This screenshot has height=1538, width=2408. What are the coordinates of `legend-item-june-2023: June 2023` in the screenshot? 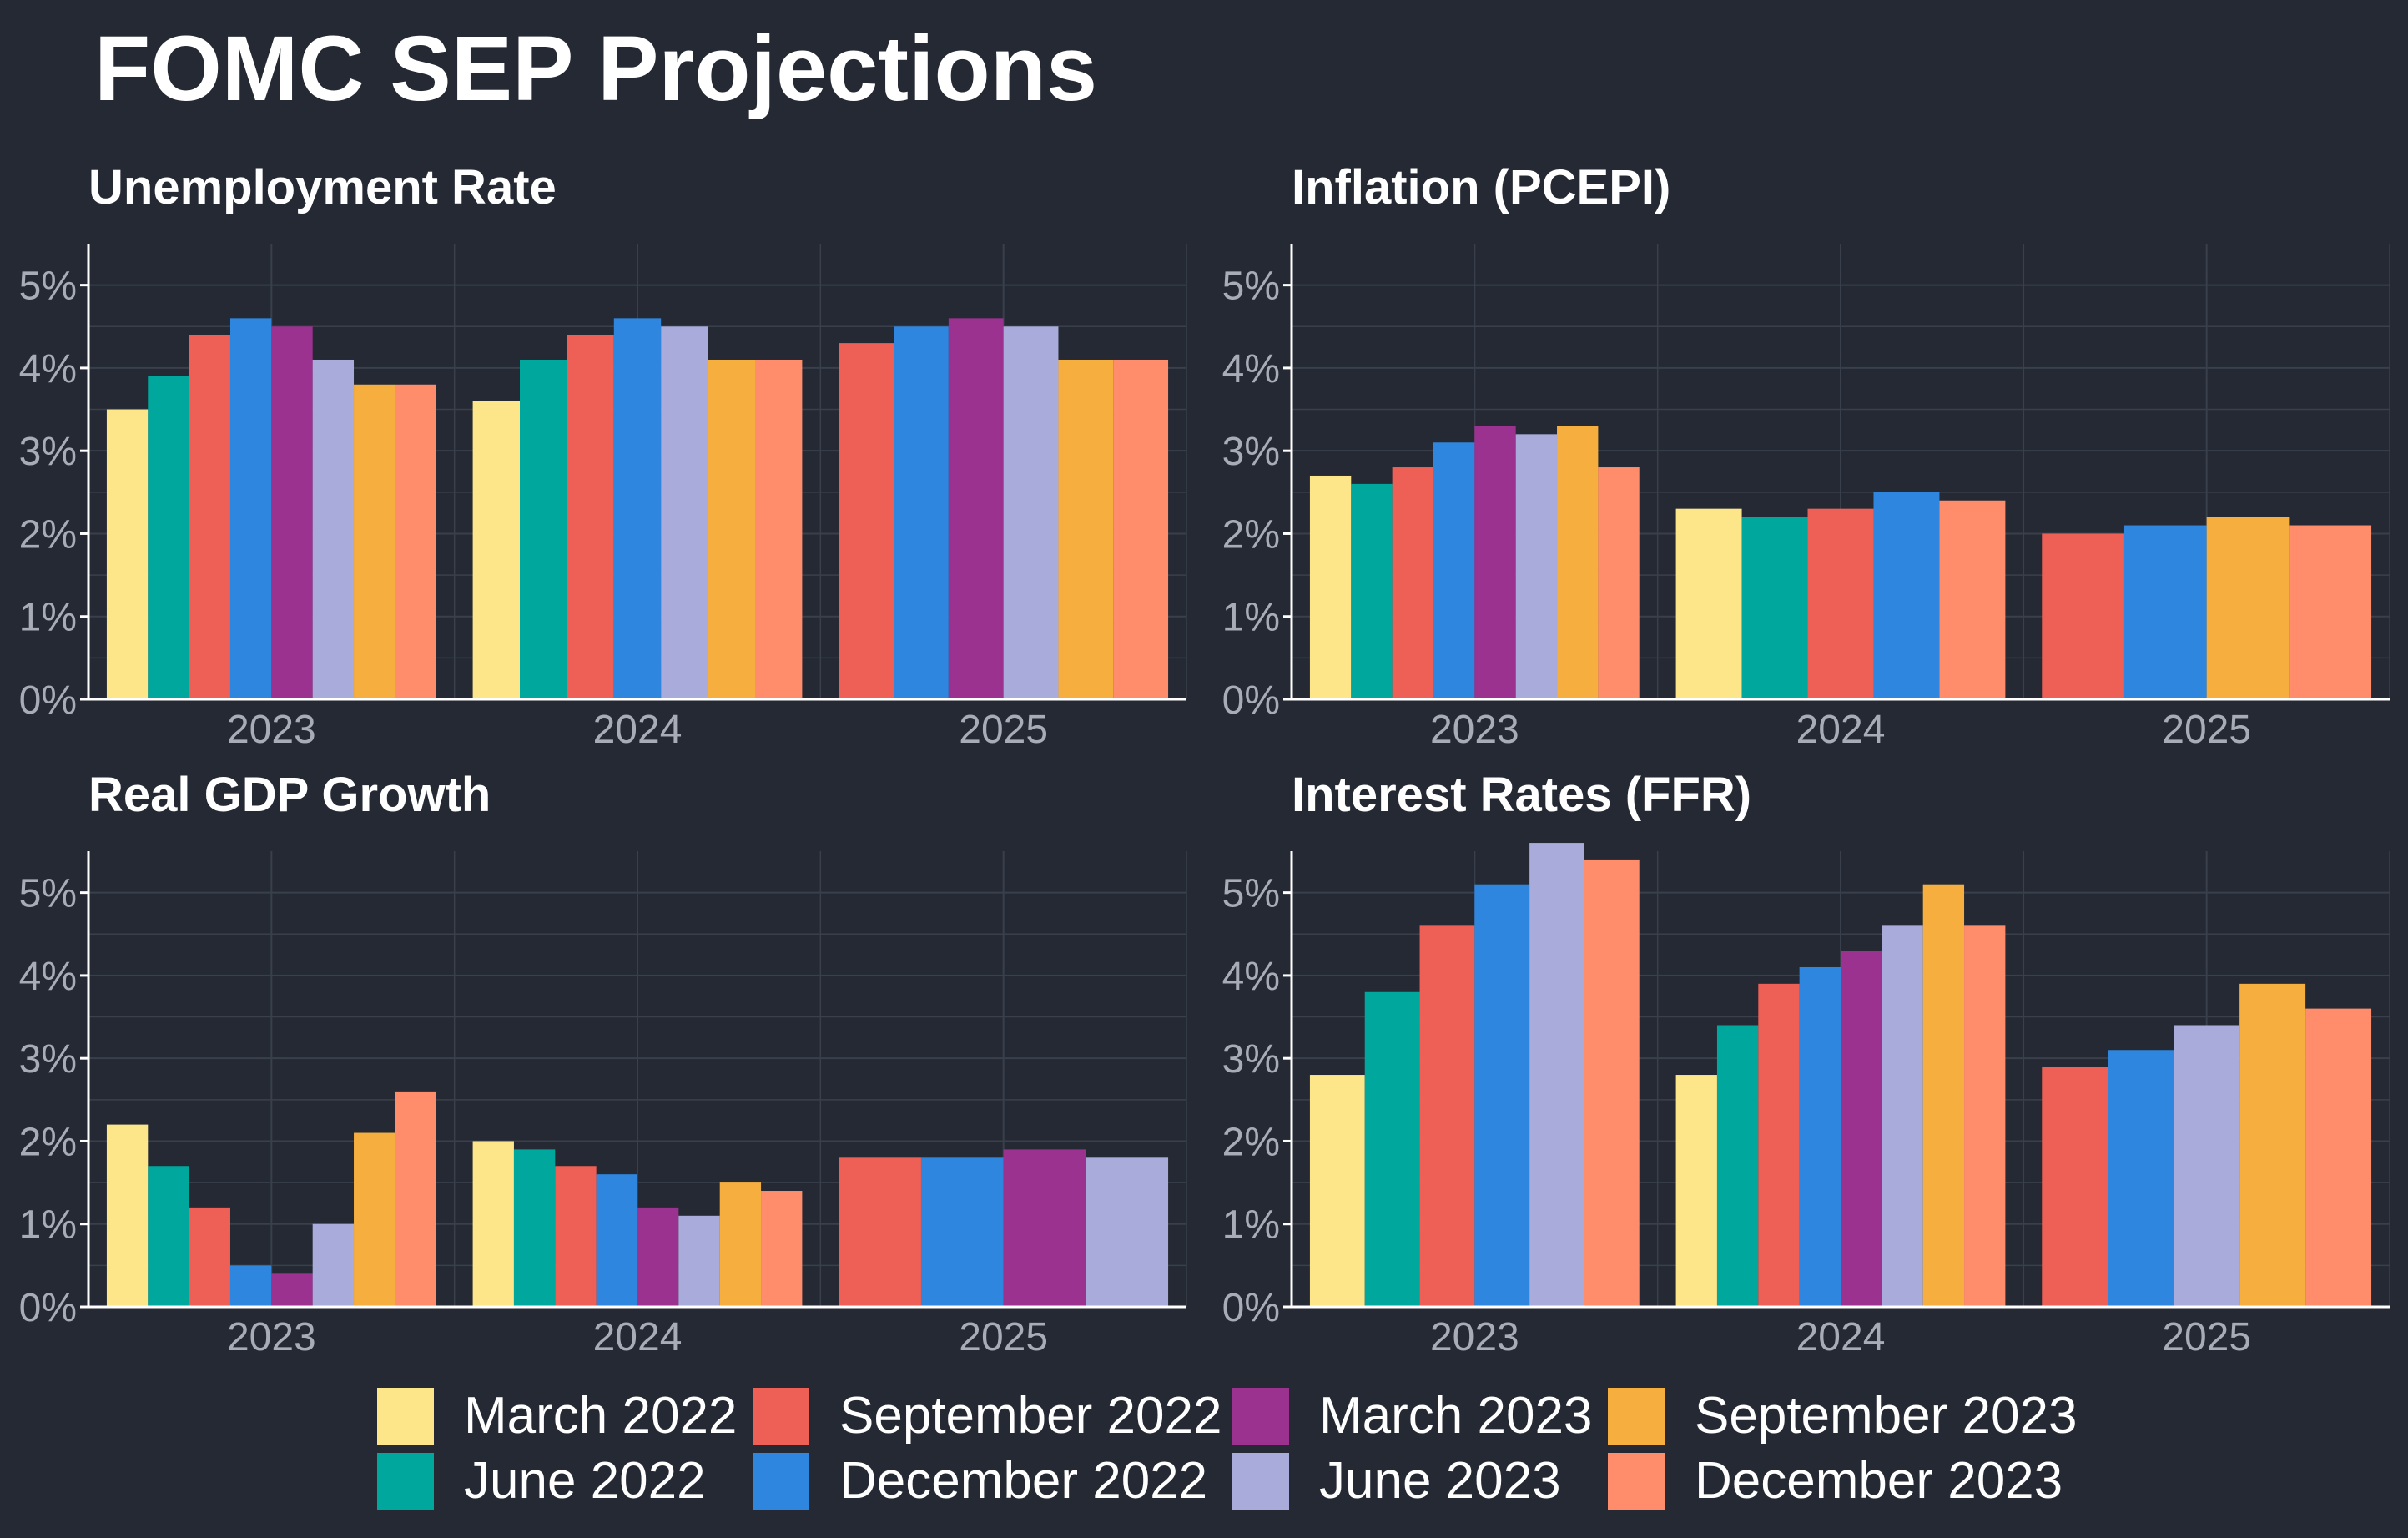 It's located at (1420, 1481).